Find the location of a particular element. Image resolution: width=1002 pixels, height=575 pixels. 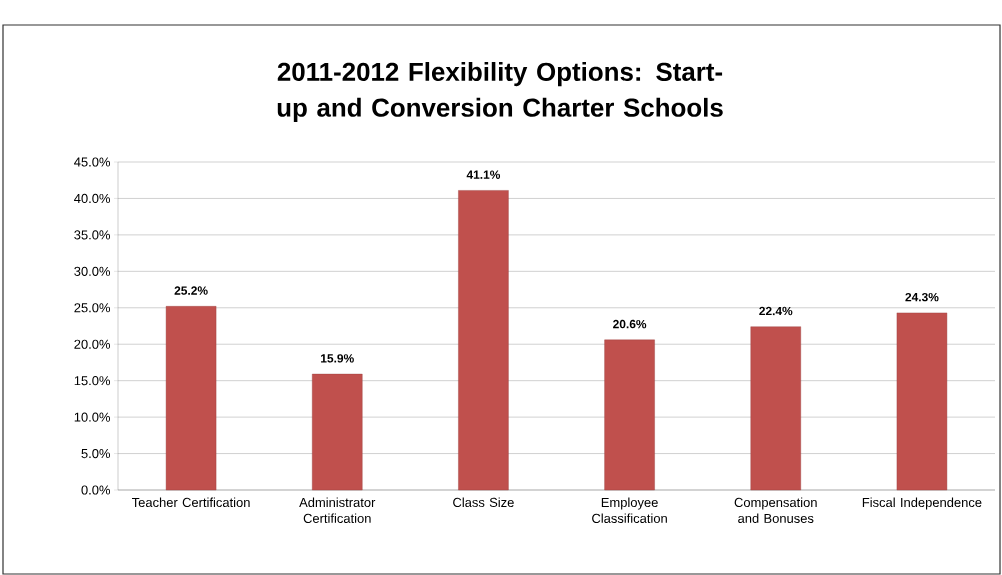

y-tick-label: 35.0% is located at coordinates (92, 235).